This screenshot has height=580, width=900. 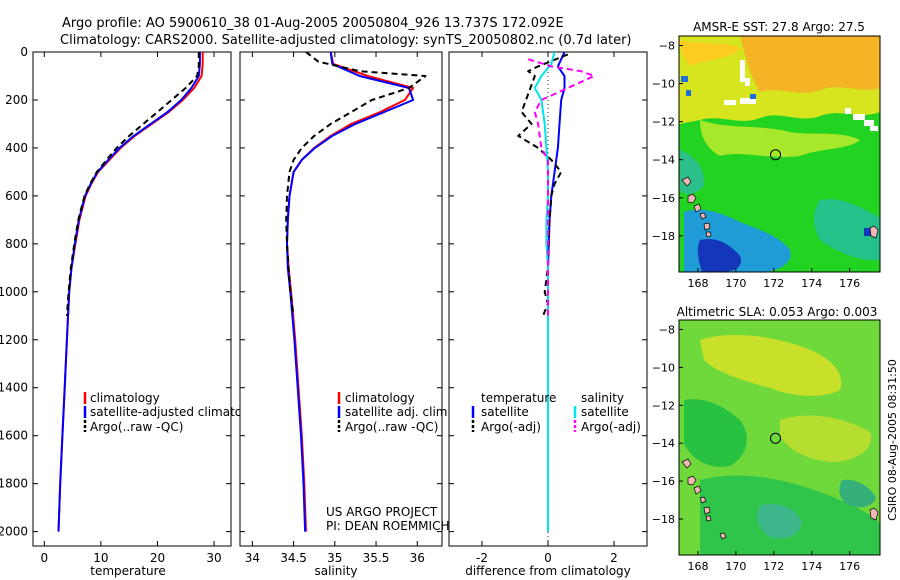 What do you see at coordinates (293, 558) in the screenshot?
I see `salinity-x-tick-label: 34.5` at bounding box center [293, 558].